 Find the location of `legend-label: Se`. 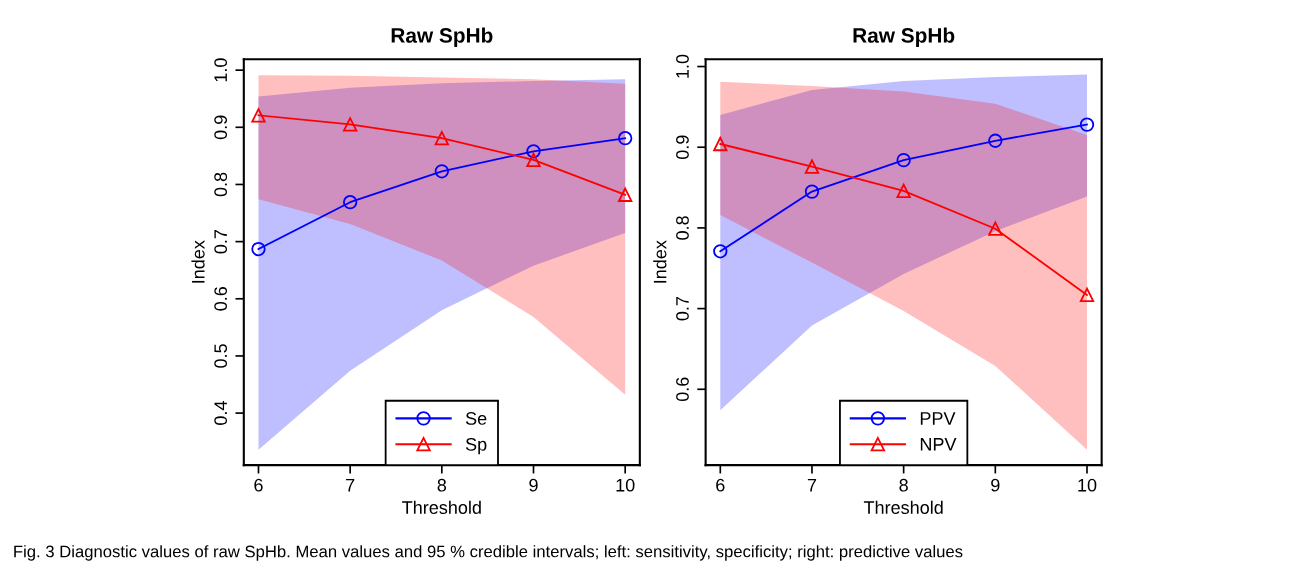

legend-label: Se is located at coordinates (476, 418).